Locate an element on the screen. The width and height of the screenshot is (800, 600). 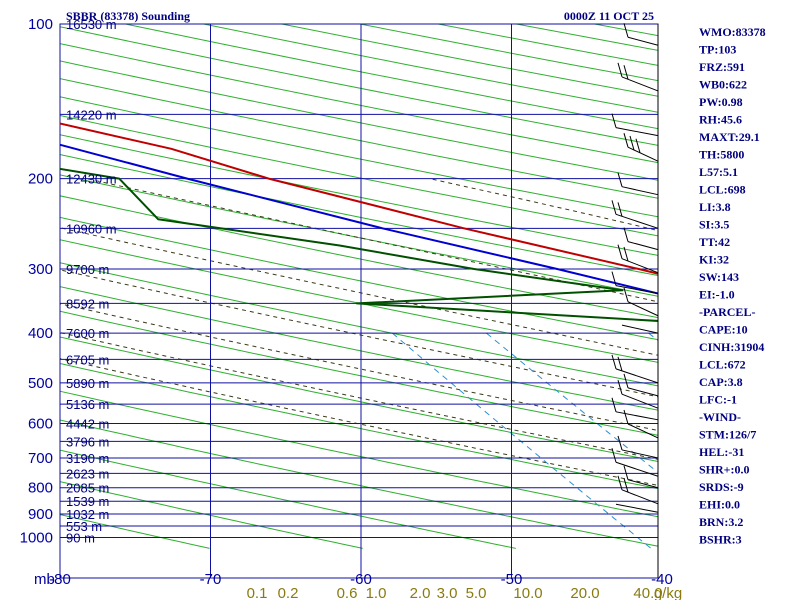
index-line: CAP:3.8 is located at coordinates (721, 382).